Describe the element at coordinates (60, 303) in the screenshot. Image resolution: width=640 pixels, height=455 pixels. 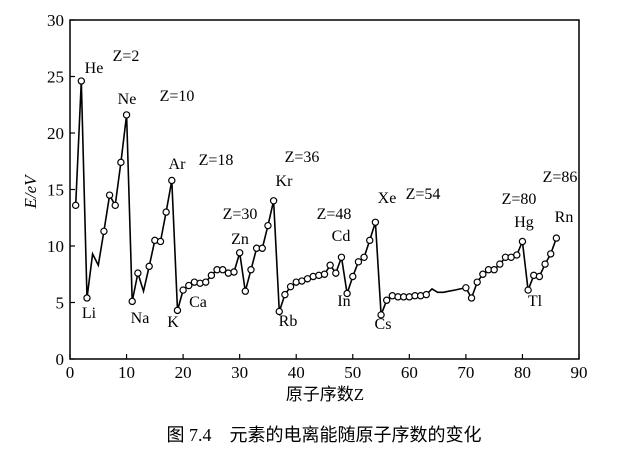
I see `y-tick-label: 5` at that location.